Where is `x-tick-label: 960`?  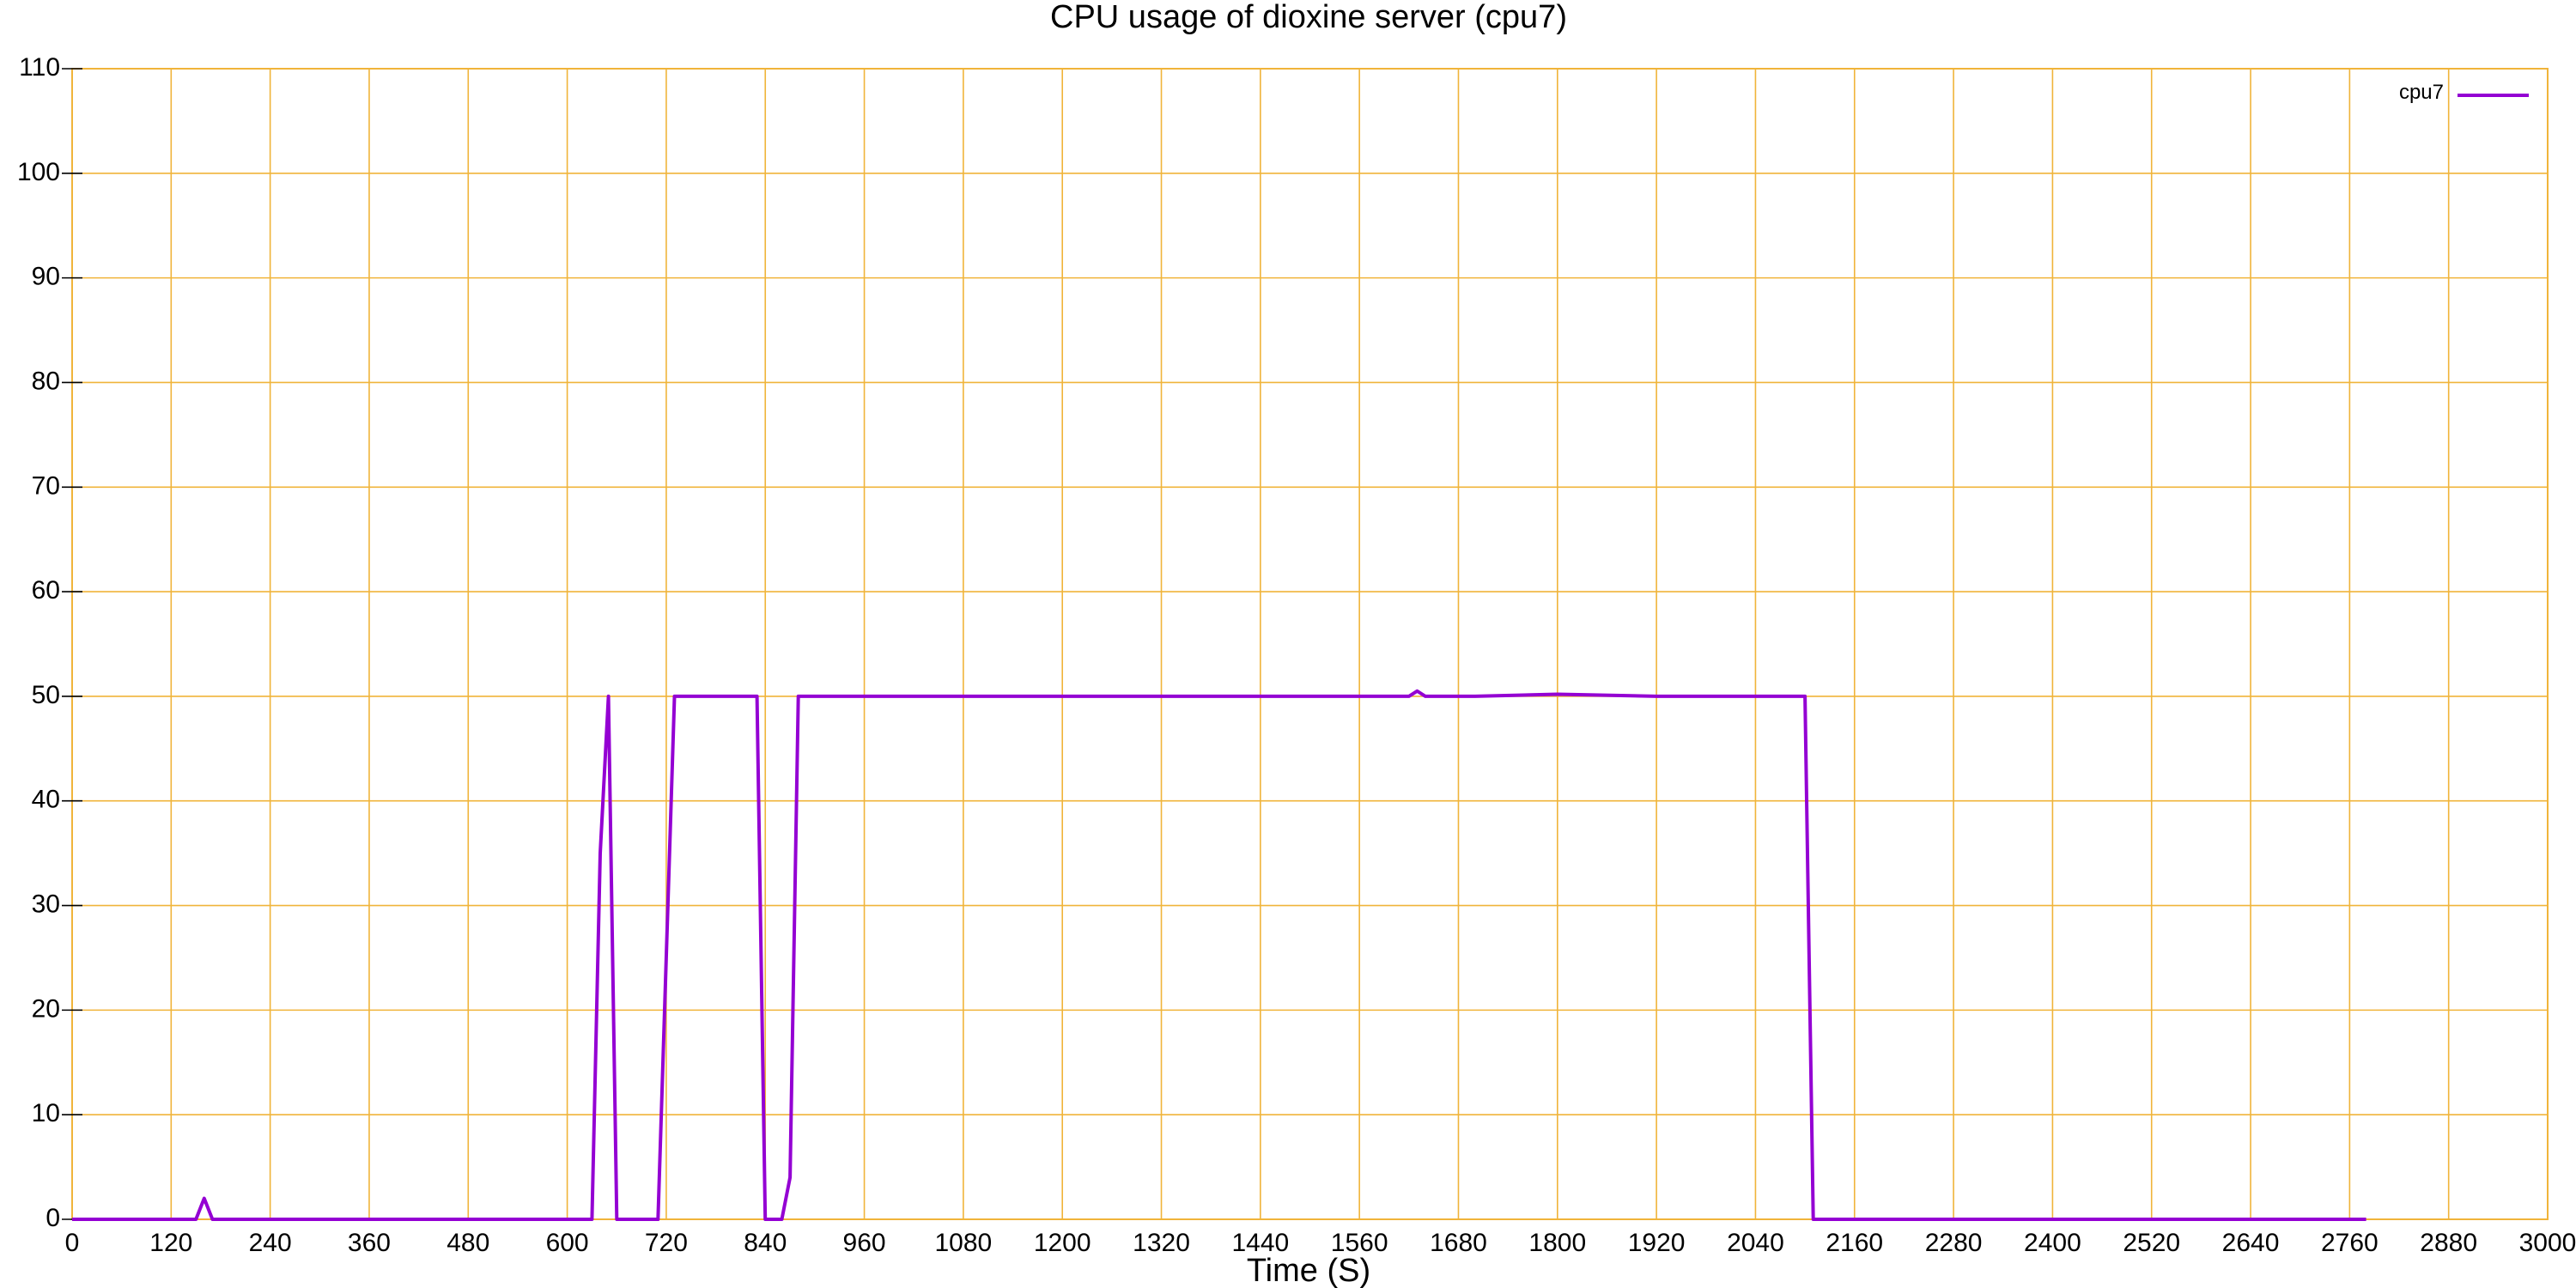
x-tick-label: 960 is located at coordinates (865, 1243).